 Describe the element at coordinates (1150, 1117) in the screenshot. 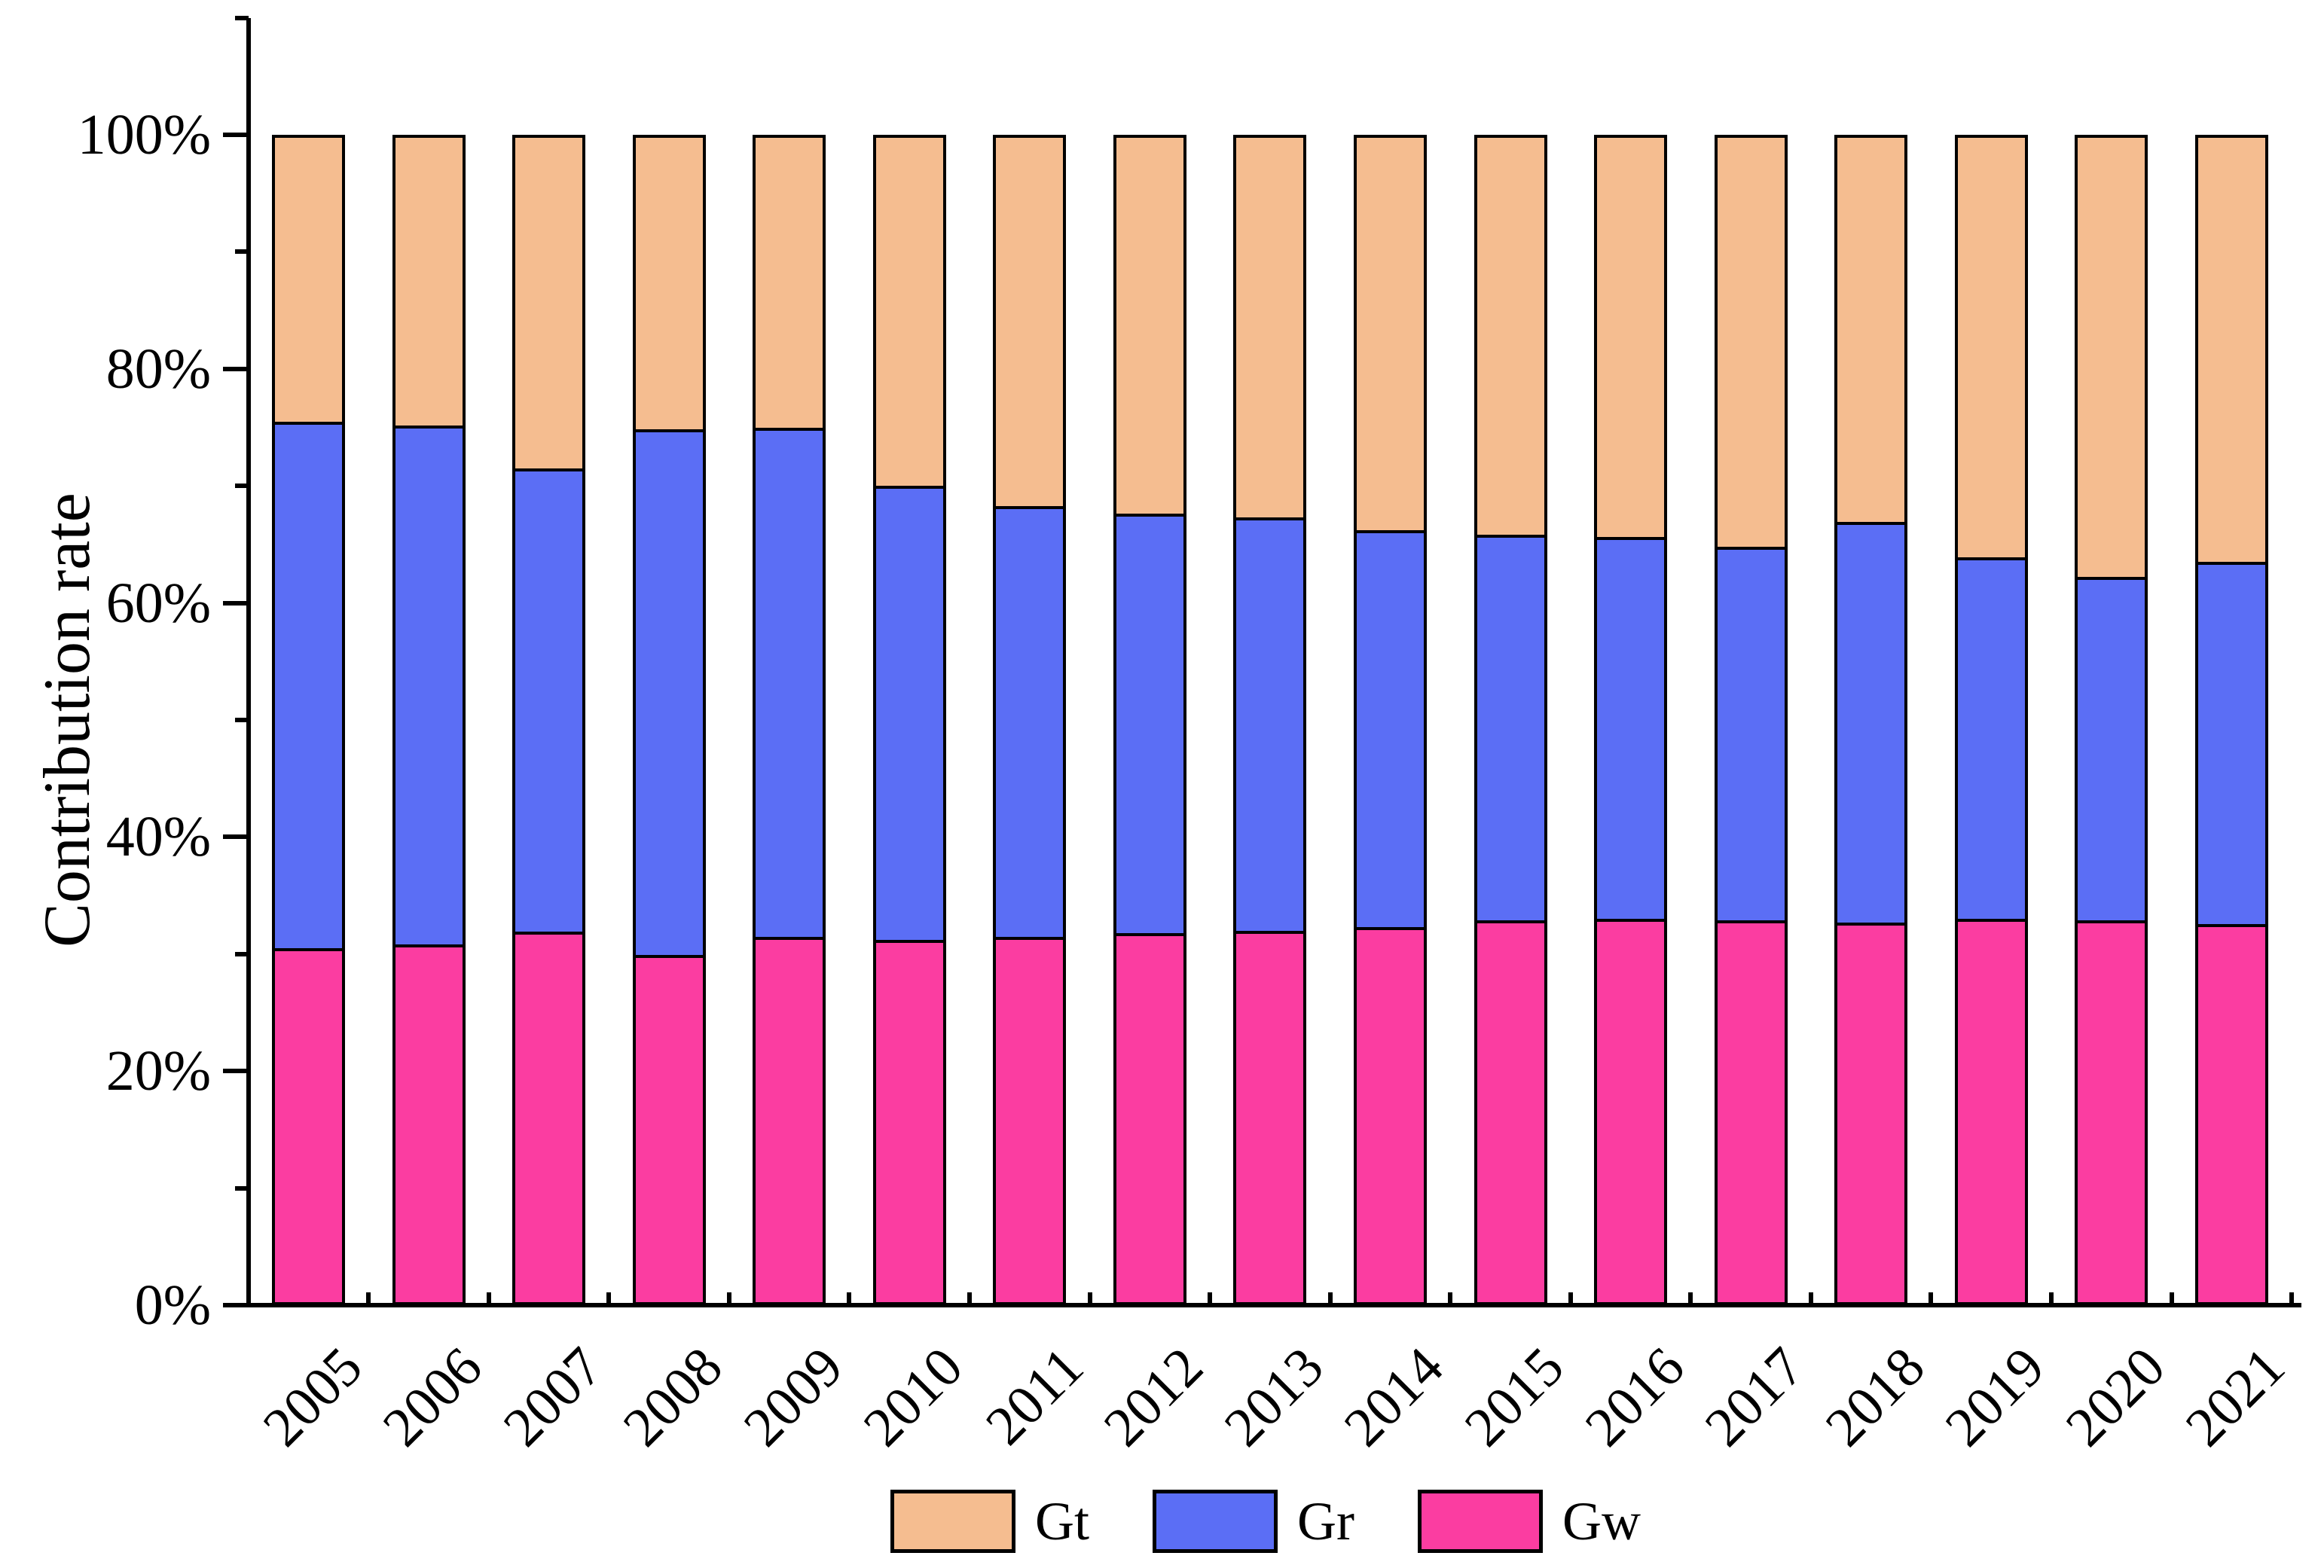

I see `segment-gw-2012` at that location.